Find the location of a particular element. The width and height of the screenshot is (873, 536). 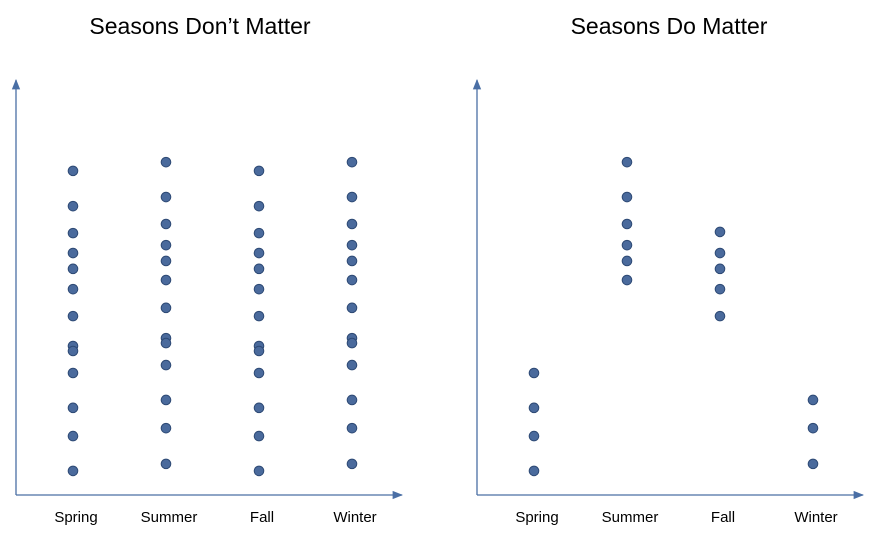

chart-title: Seasons Don’t Matter is located at coordinates (200, 26).